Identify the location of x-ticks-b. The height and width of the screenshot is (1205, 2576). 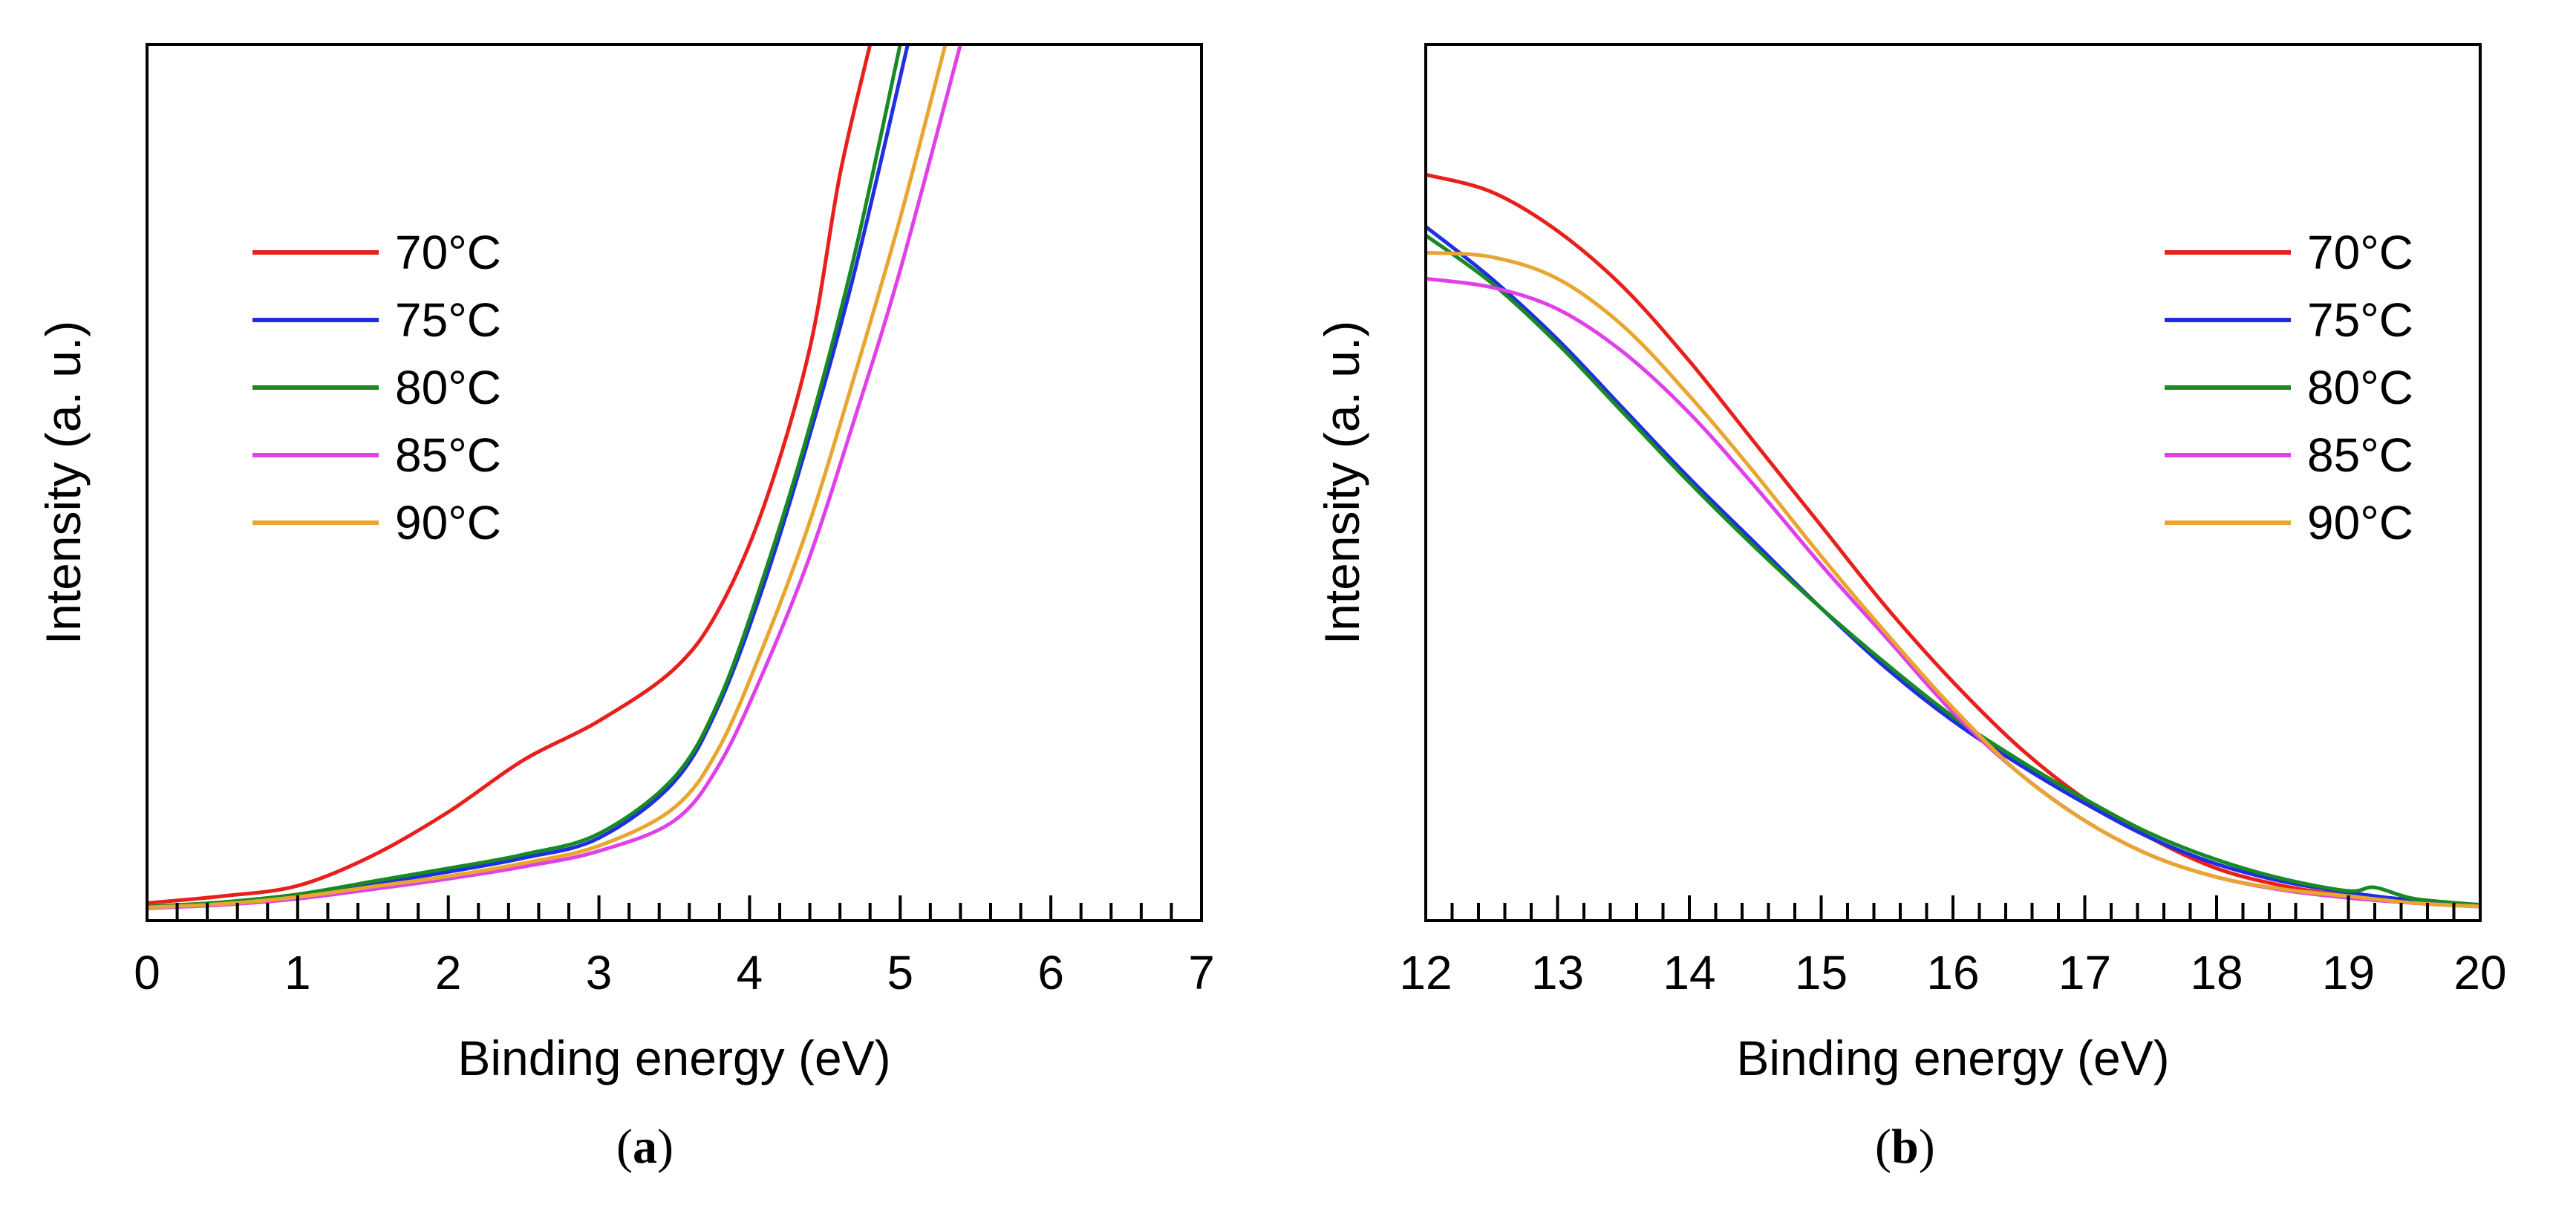
(1953, 908).